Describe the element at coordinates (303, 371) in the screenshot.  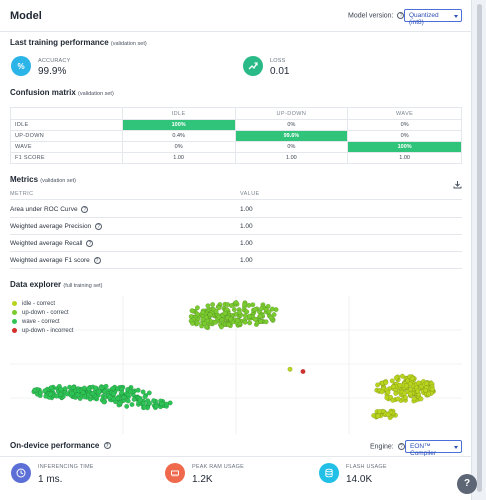
I see `scatter-point-up-down-incorrect` at that location.